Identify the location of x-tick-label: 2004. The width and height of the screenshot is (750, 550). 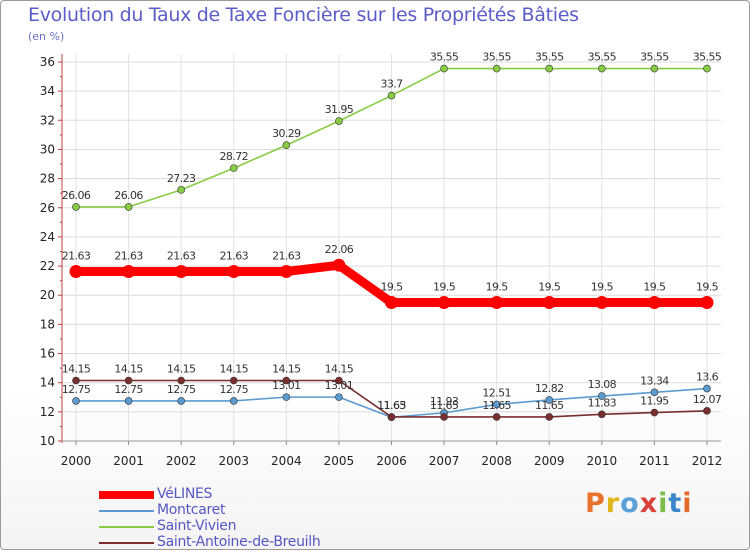
(286, 461).